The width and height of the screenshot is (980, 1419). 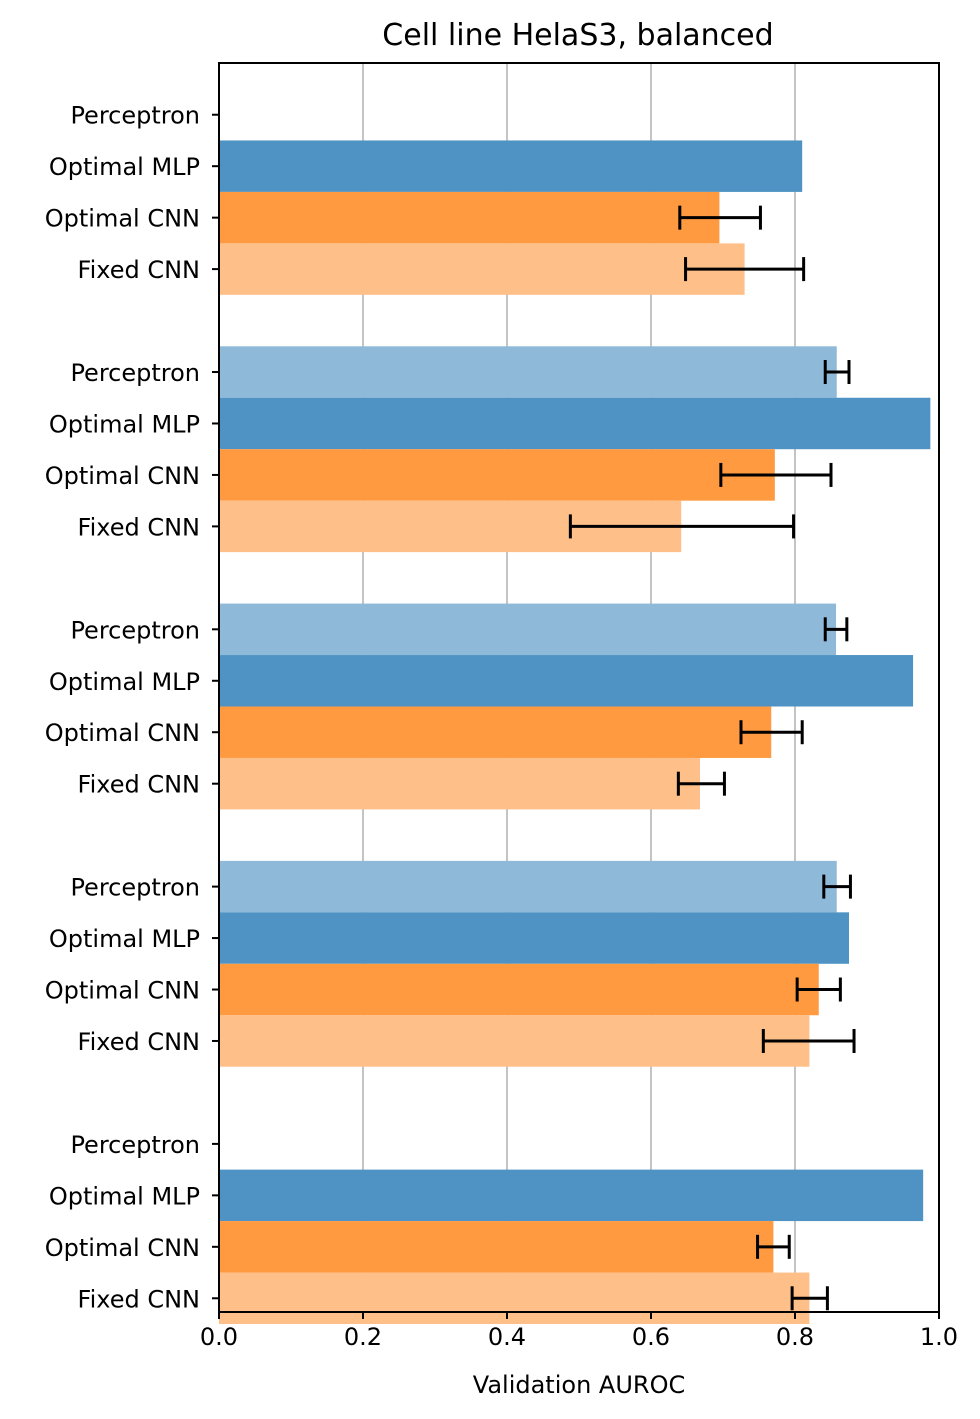 What do you see at coordinates (651, 1337) in the screenshot?
I see `x-tick-label: 0.6` at bounding box center [651, 1337].